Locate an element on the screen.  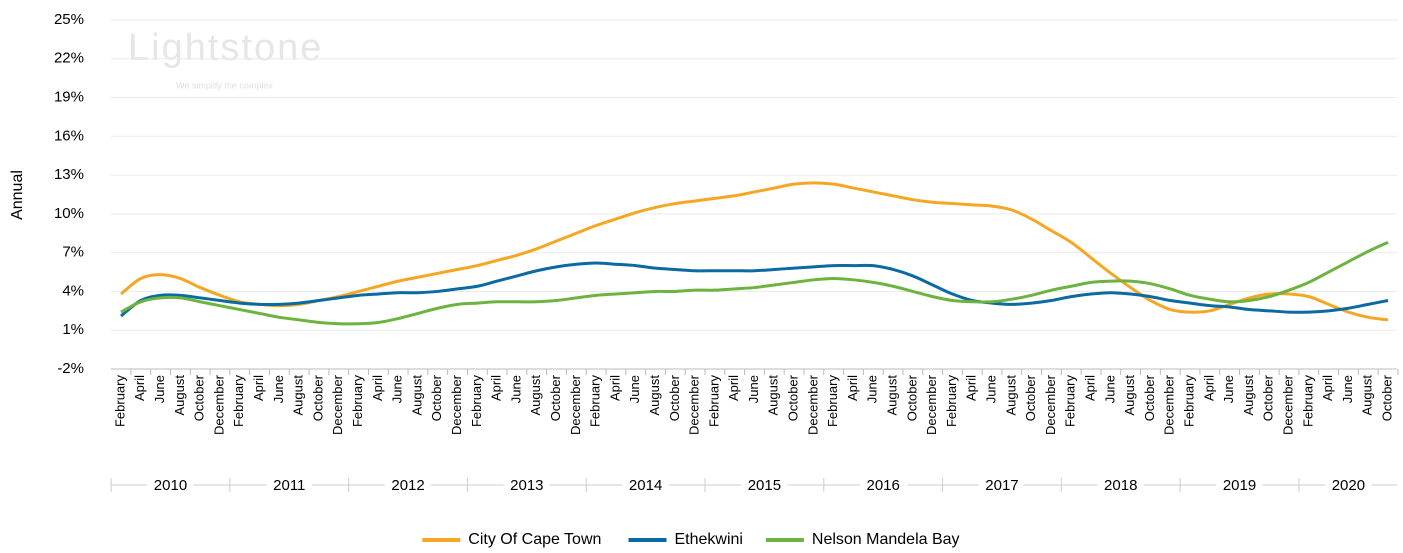
y-tick-label: 7% is located at coordinates (73, 252).